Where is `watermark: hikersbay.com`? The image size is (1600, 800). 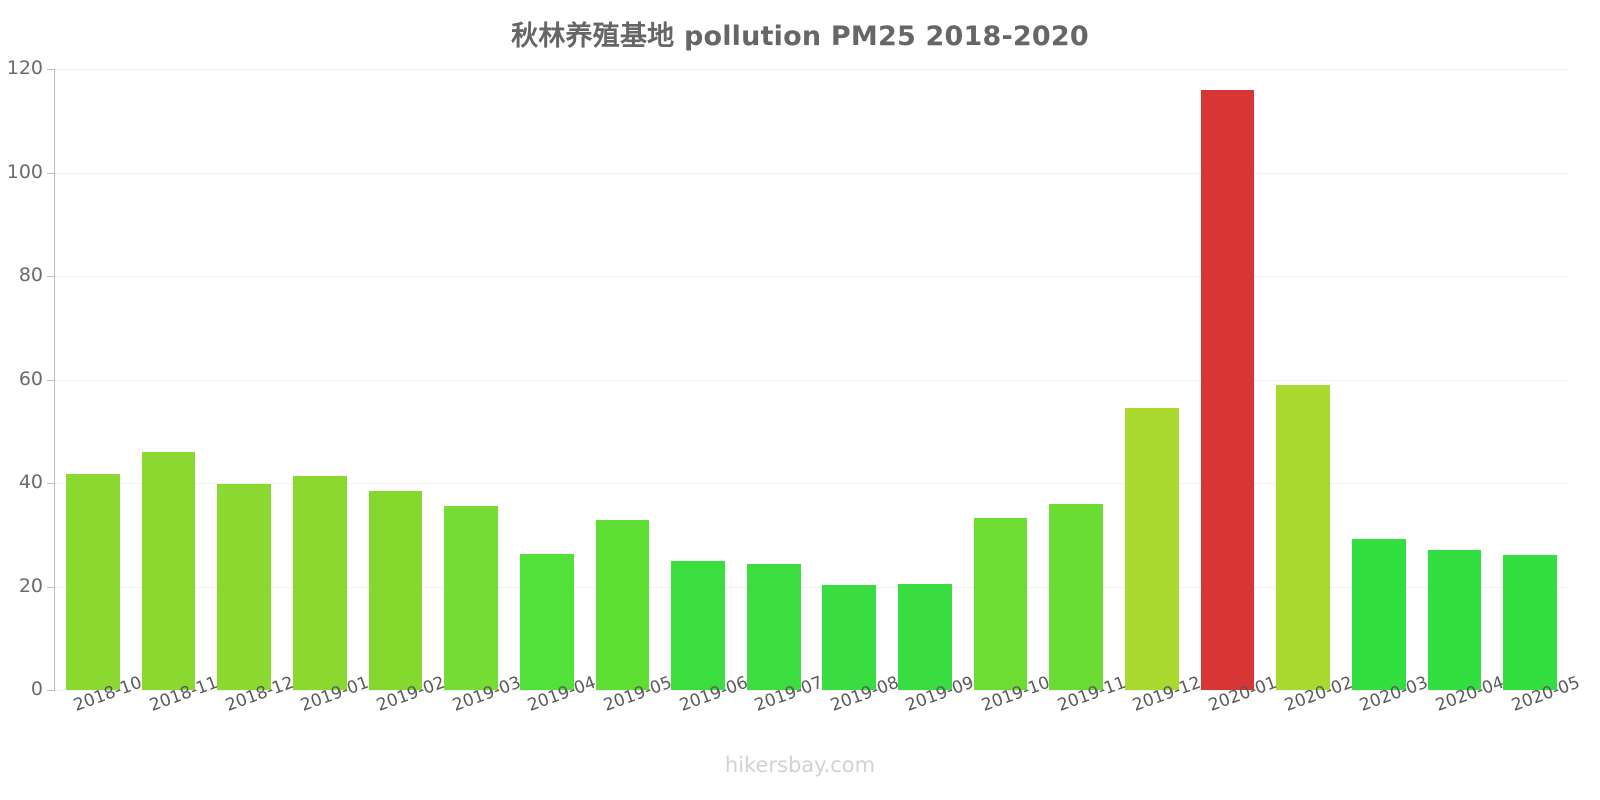
watermark: hikersbay.com is located at coordinates (800, 765).